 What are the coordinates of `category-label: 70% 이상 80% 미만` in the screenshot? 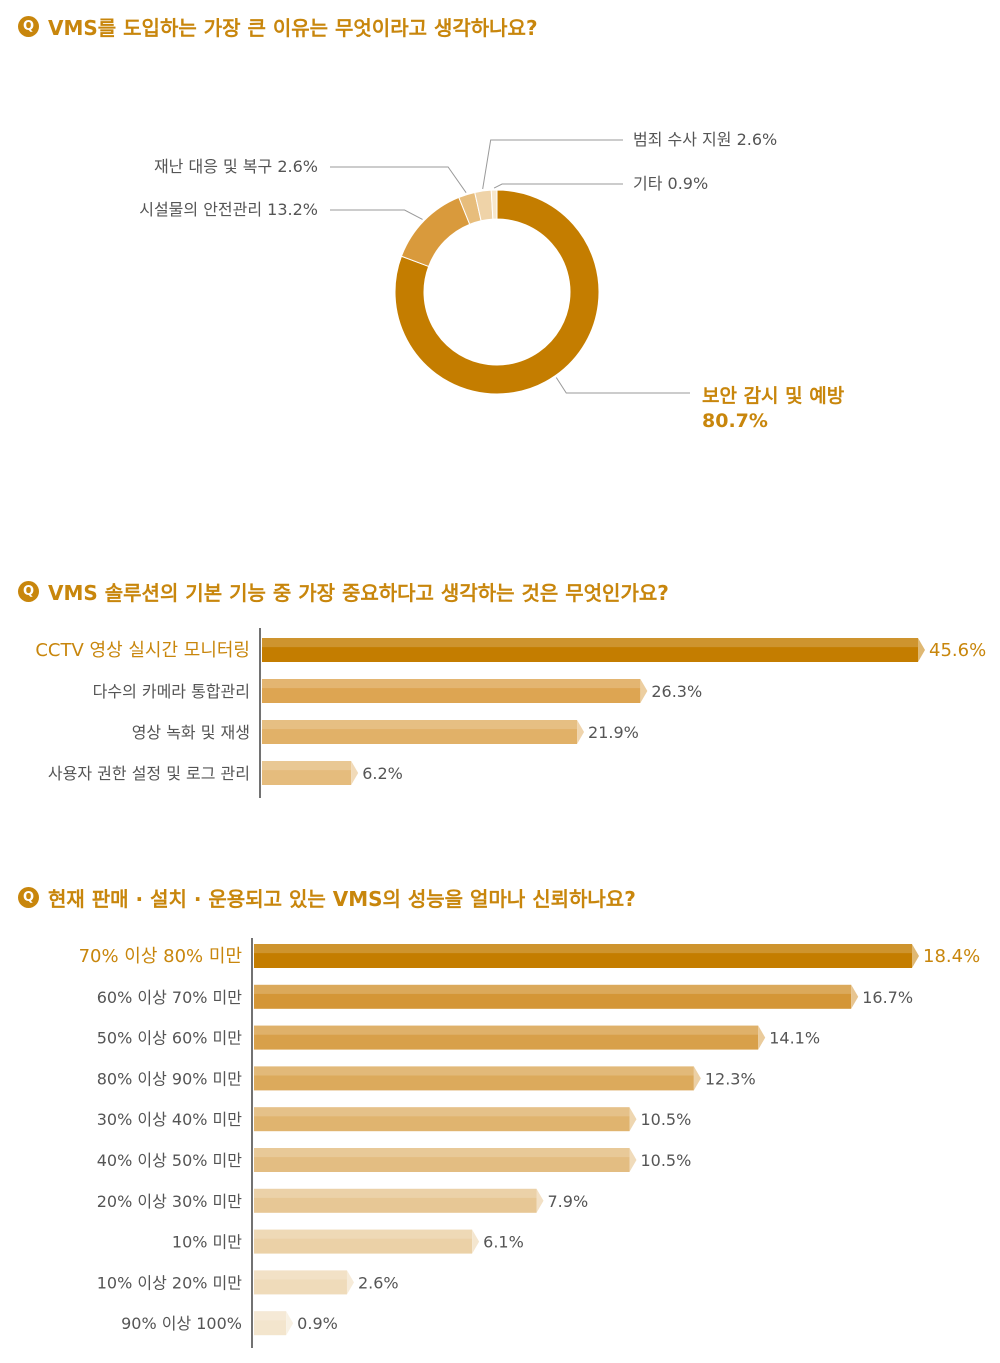 It's located at (160, 956).